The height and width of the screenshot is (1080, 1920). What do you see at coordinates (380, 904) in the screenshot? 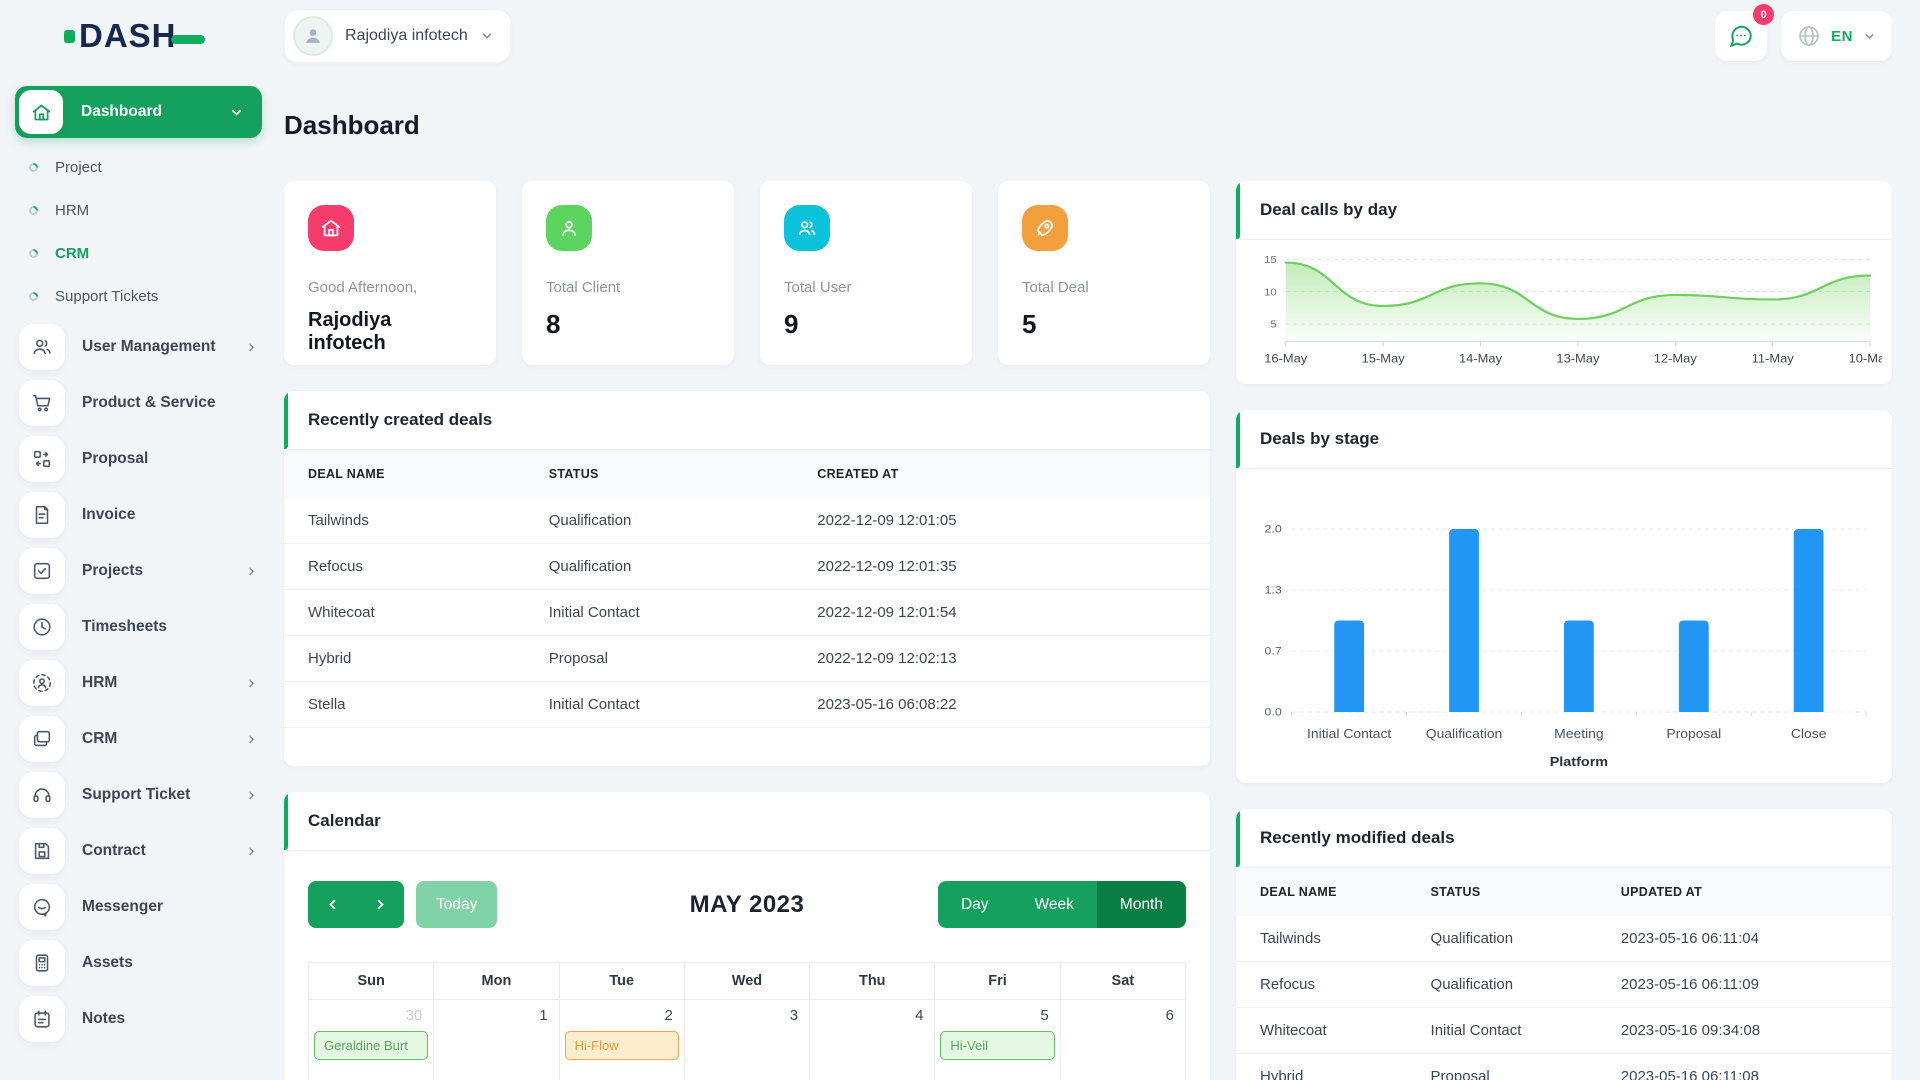
I see `calendar-next-button` at bounding box center [380, 904].